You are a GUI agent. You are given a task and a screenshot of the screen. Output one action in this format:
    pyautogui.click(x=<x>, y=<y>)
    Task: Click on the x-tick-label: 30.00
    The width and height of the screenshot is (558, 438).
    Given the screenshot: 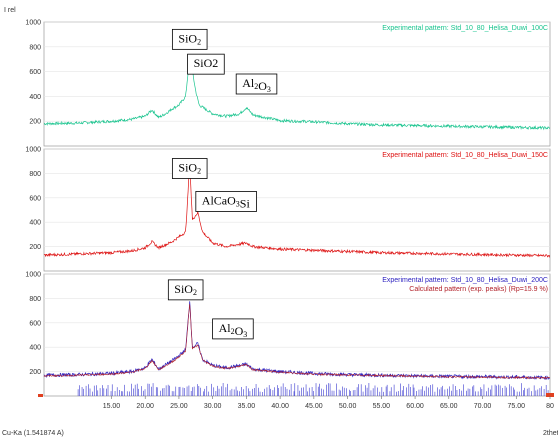 What is the action you would take?
    pyautogui.click(x=213, y=406)
    